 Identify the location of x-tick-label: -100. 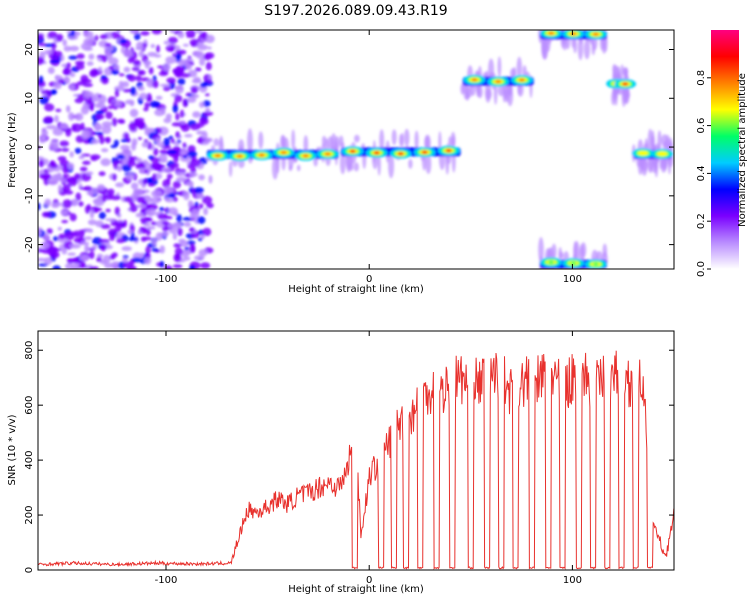
(166, 580).